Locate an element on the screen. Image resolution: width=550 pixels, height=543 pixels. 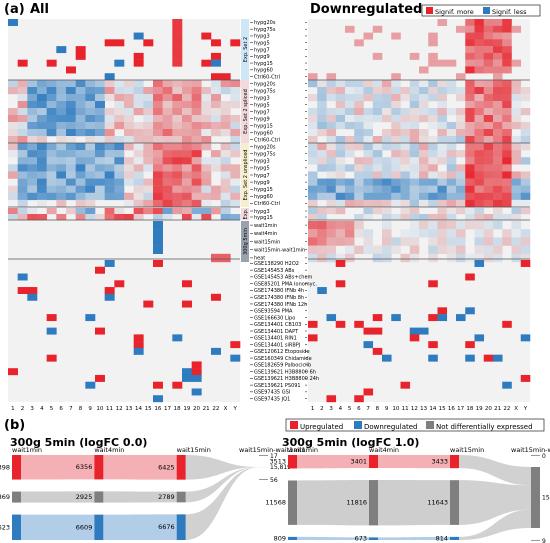
legend-swatch is located at coordinates (486, 10).